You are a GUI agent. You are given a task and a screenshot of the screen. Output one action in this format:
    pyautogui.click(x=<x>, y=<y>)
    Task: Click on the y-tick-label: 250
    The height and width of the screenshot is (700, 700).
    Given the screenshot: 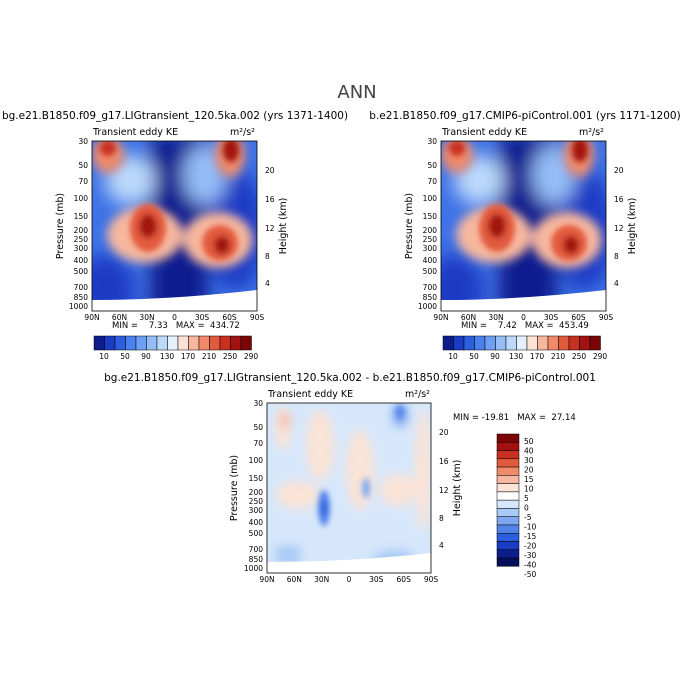 What is the action you would take?
    pyautogui.click(x=430, y=239)
    